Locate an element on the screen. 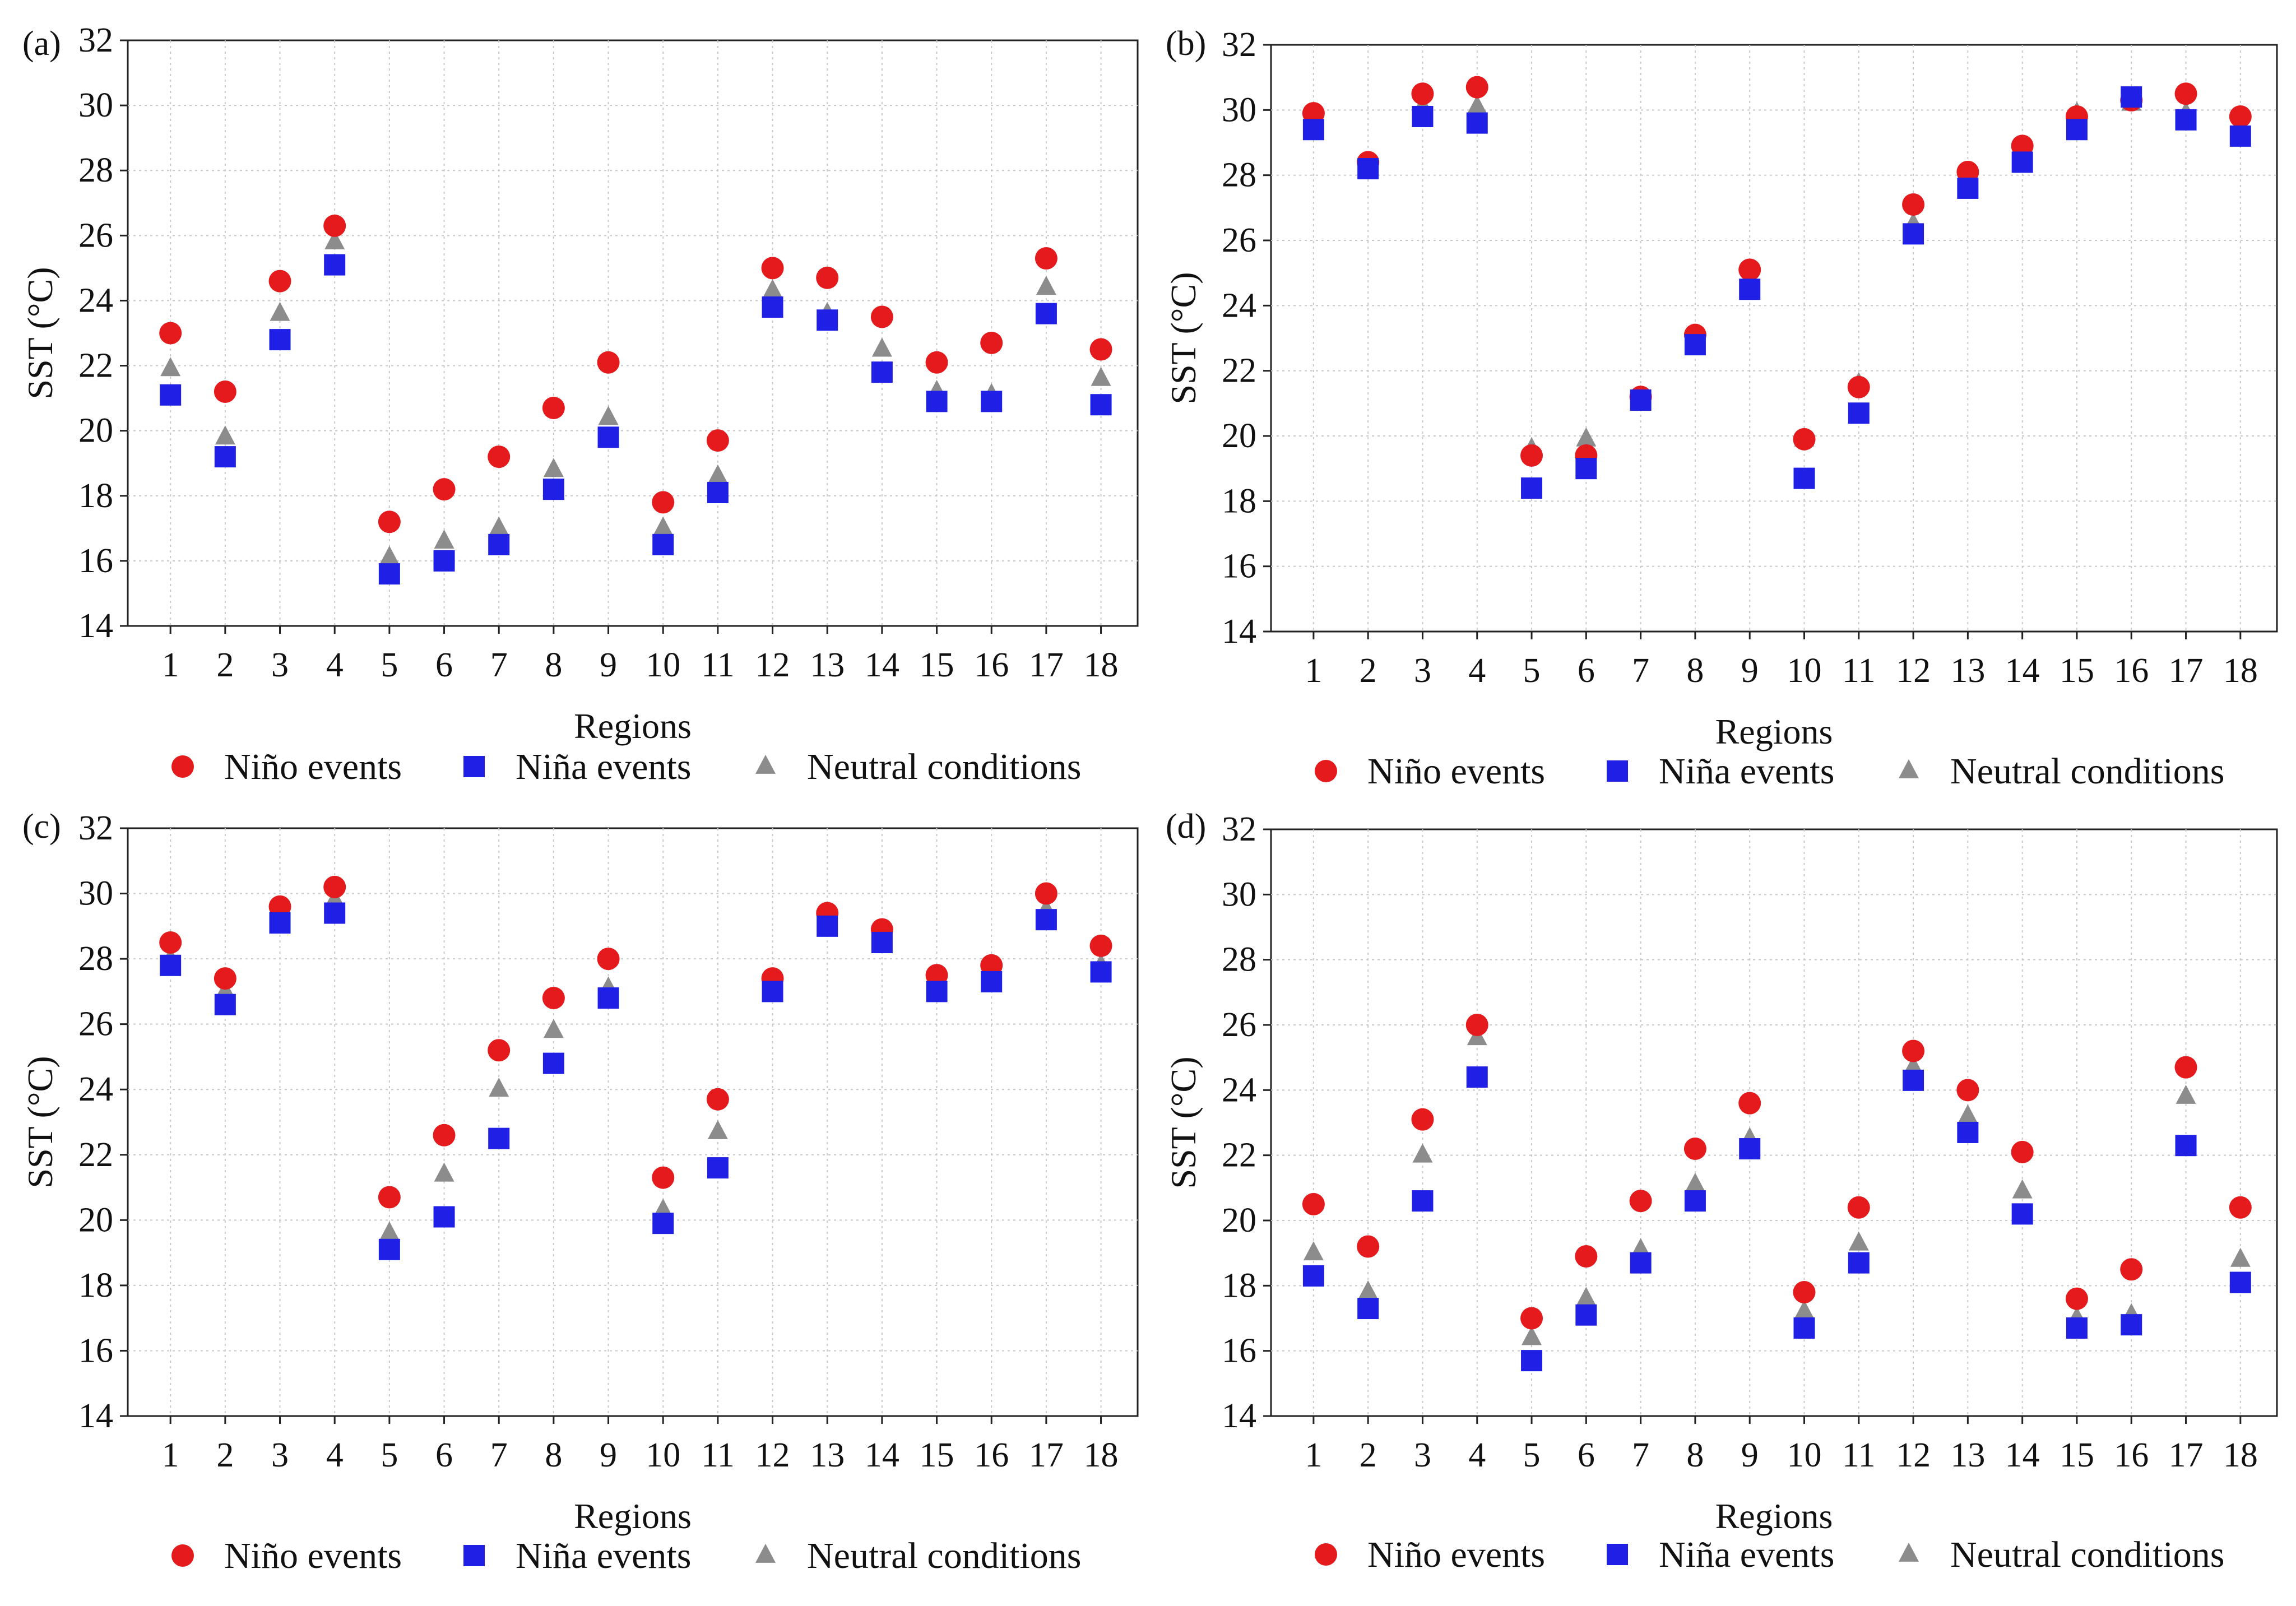 Image resolution: width=2296 pixels, height=1606 pixels. legend-label-nino: Niño events is located at coordinates (313, 767).